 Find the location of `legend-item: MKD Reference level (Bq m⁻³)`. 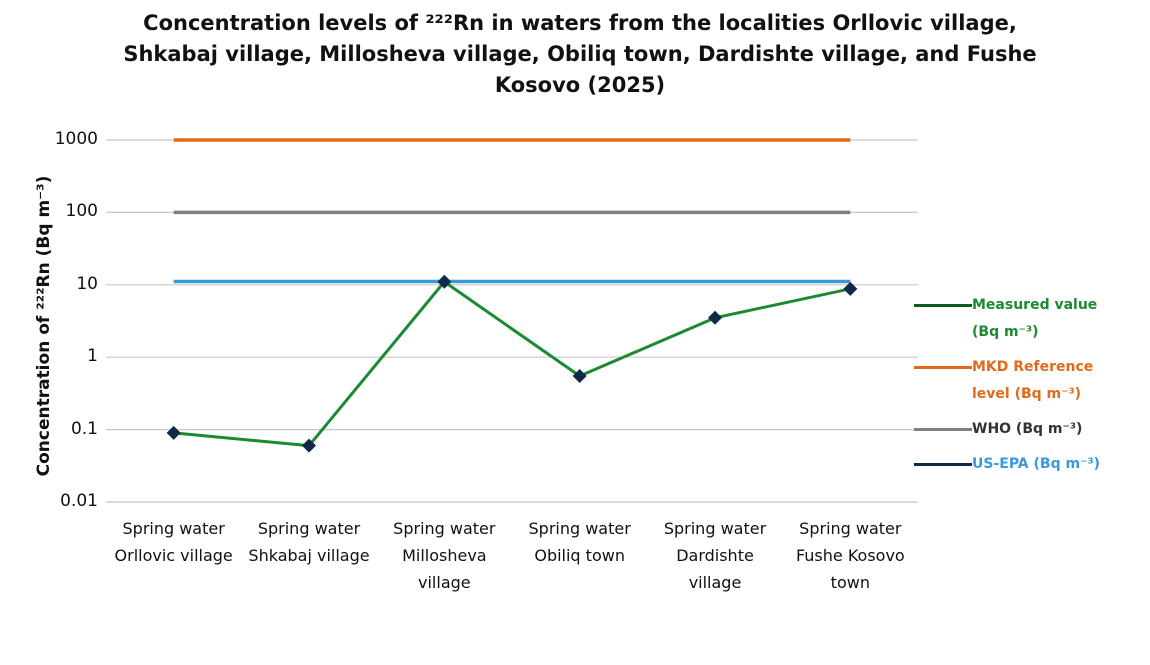

legend-item: MKD Reference level (Bq m⁻³) is located at coordinates (1029, 381).